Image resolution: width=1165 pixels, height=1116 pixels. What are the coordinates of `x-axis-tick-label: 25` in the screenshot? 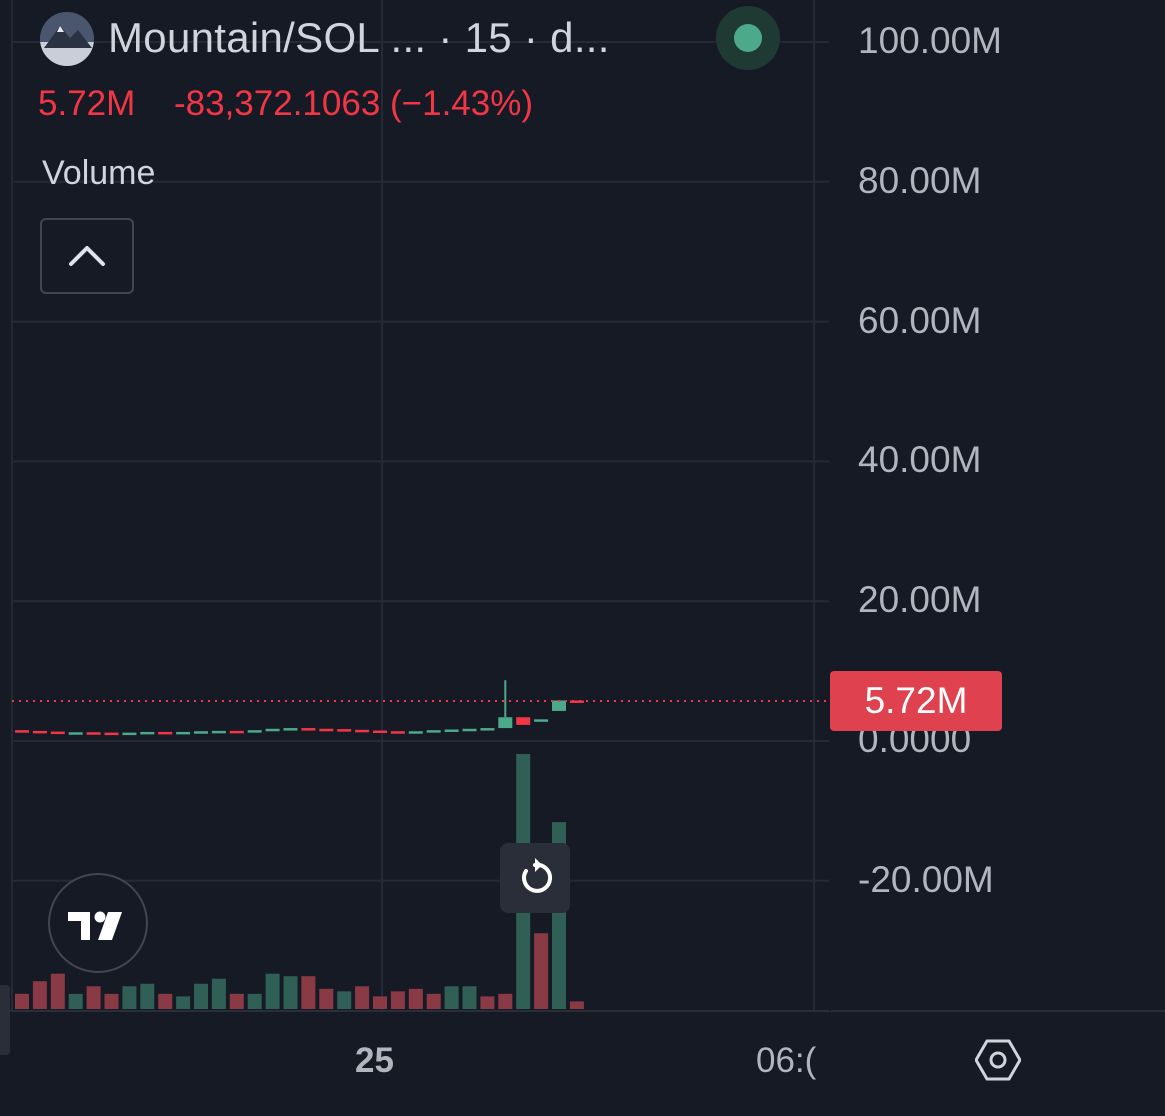 It's located at (374, 1060).